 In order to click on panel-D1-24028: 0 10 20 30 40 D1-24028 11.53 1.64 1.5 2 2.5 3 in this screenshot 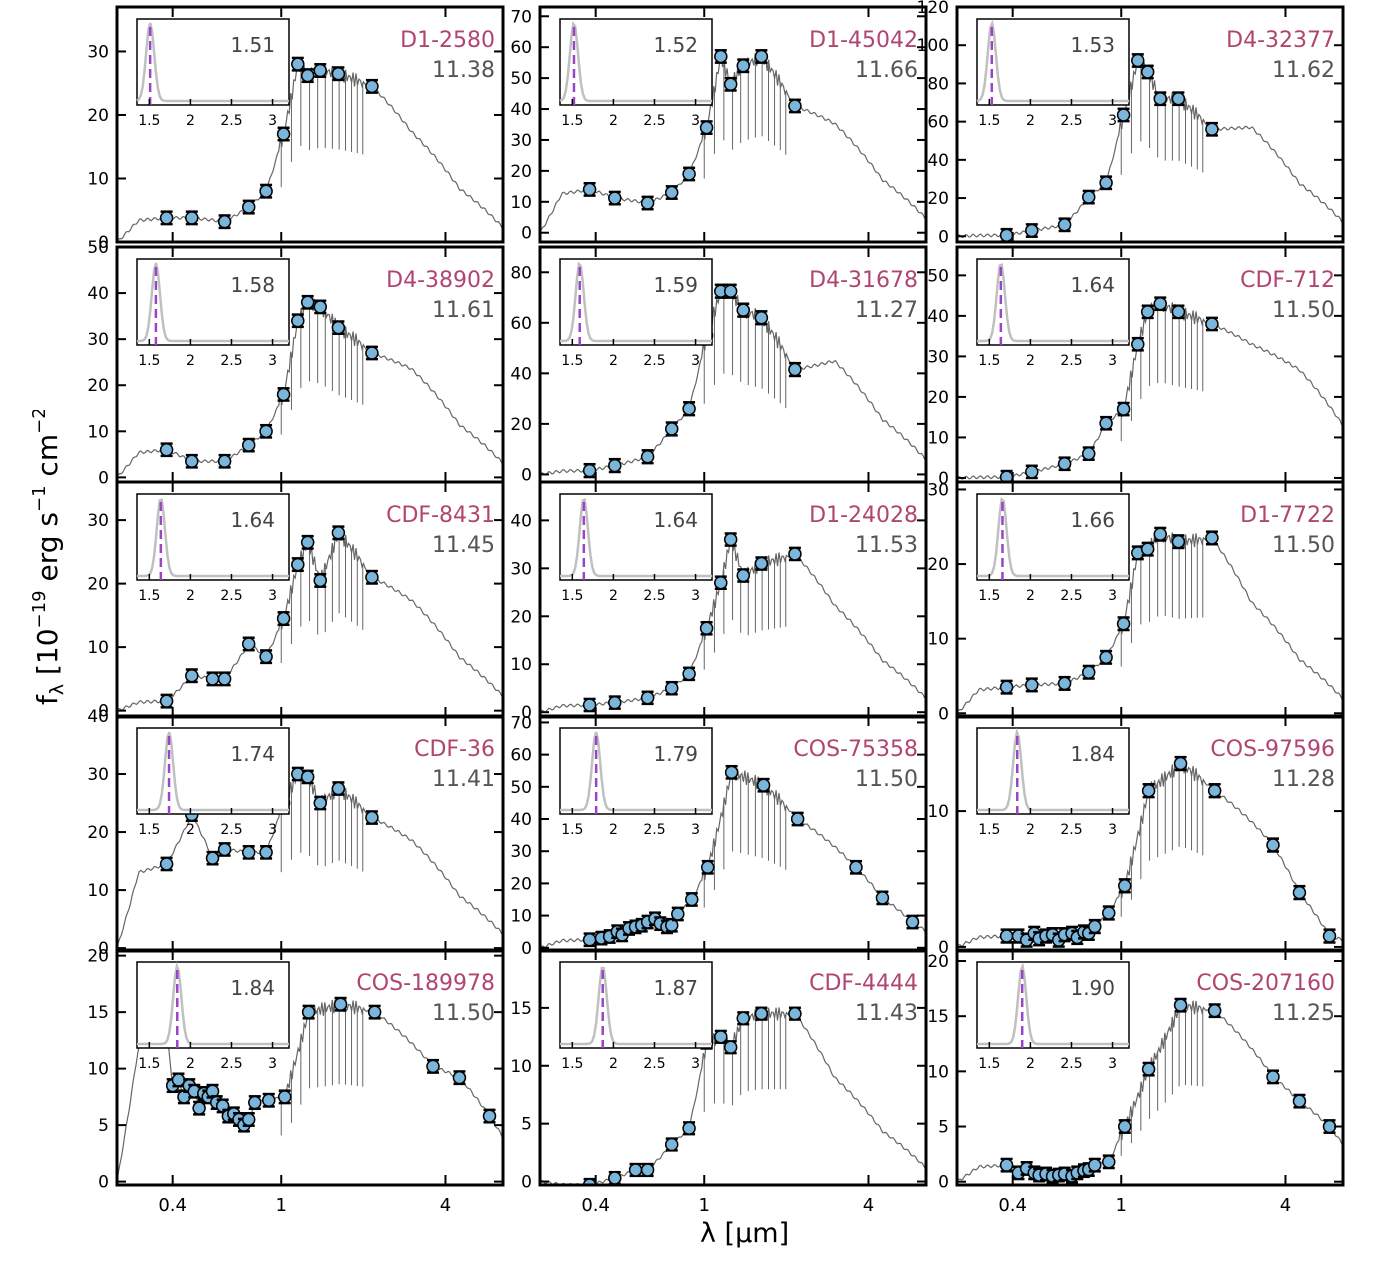, I will do `click(719, 601)`.